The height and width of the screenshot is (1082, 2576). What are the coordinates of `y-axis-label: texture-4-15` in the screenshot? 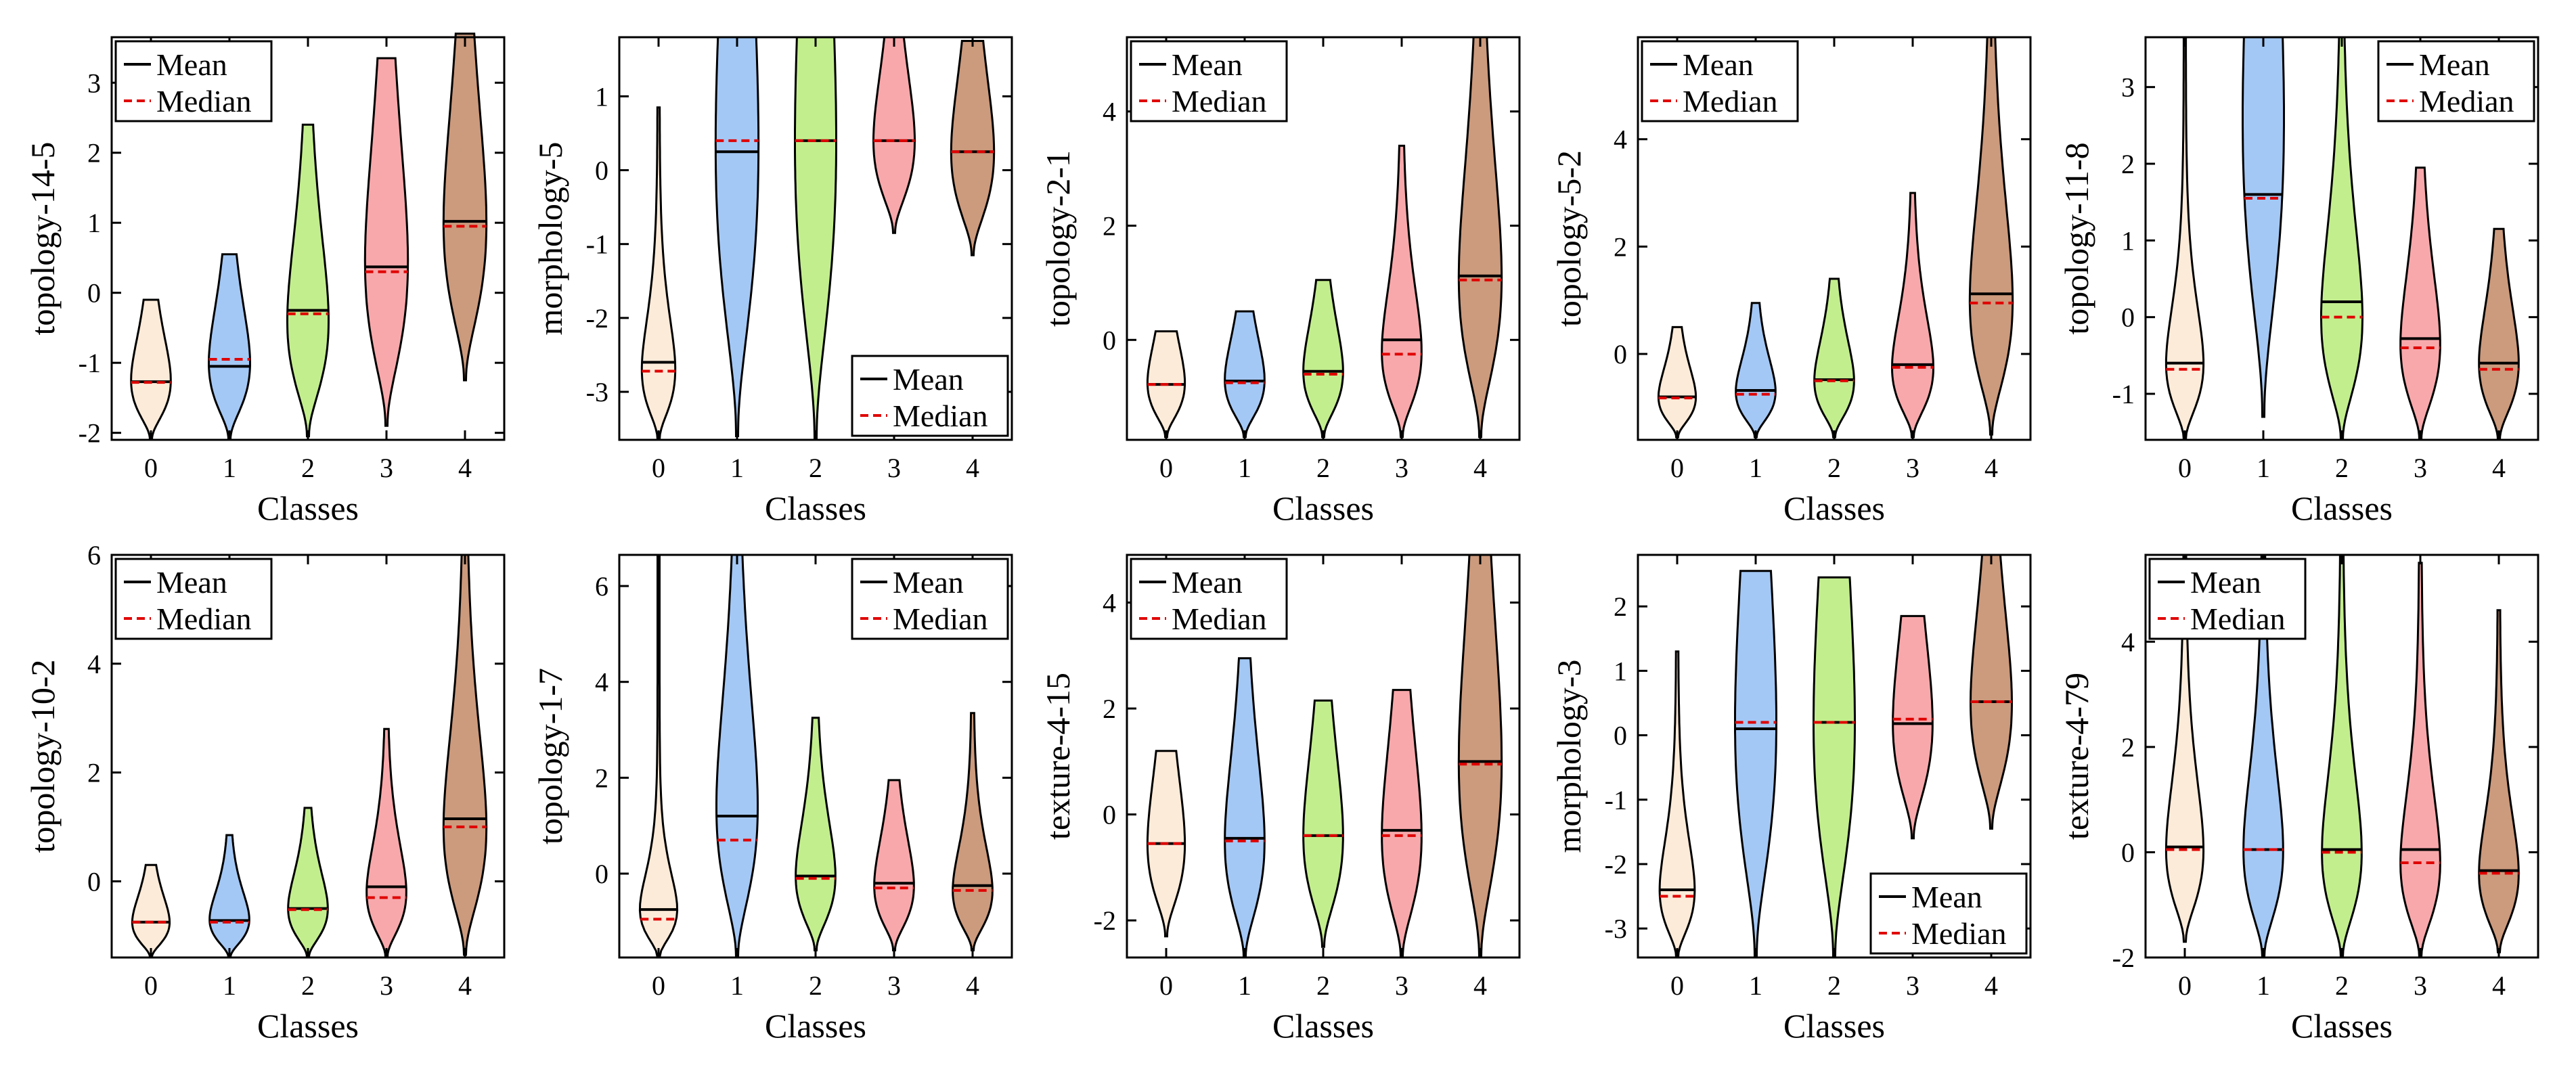 It's located at (1058, 756).